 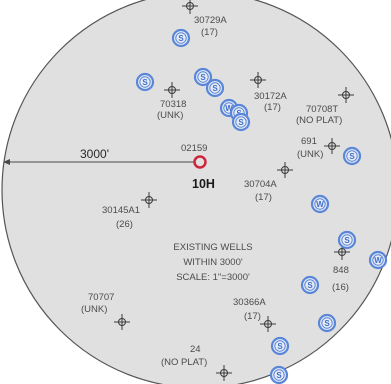 I want to click on radius-line, so click(x=99, y=162).